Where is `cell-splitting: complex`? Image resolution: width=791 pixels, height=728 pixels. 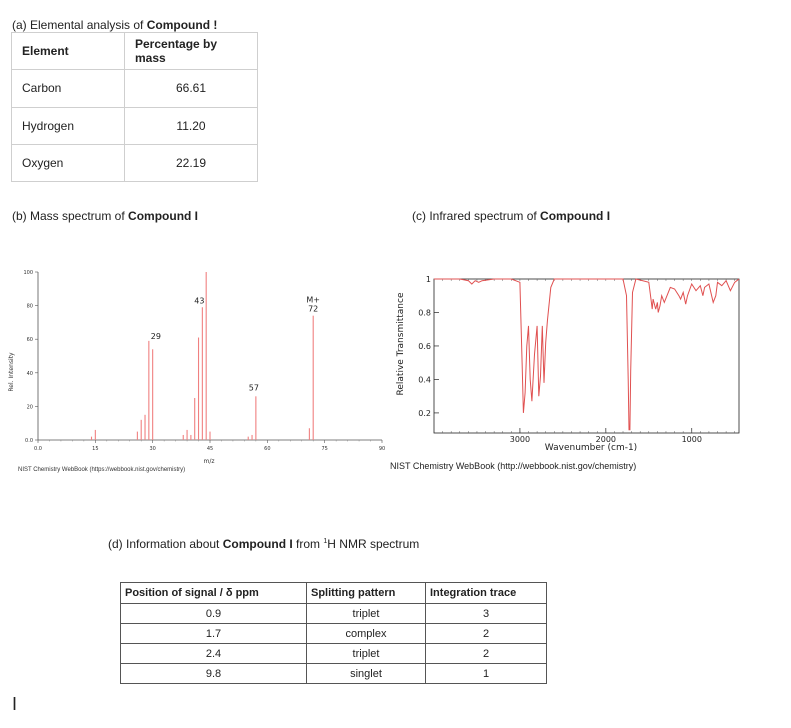 cell-splitting: complex is located at coordinates (366, 633).